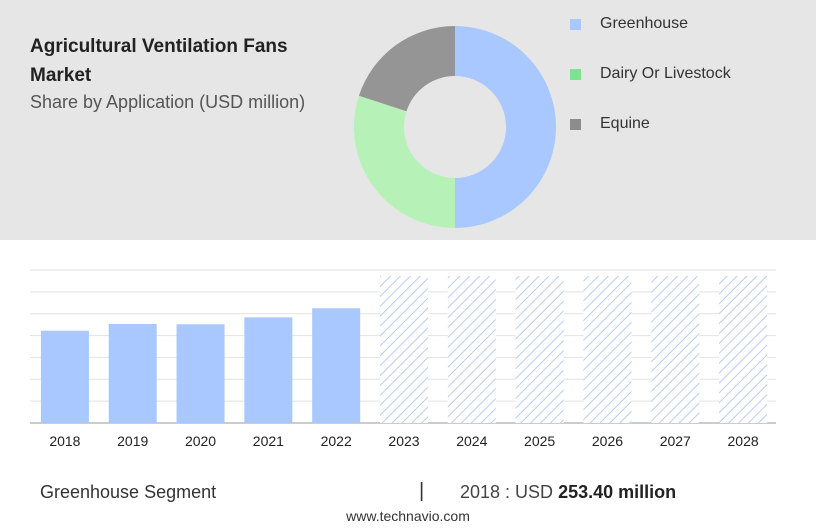 Image resolution: width=816 pixels, height=528 pixels. I want to click on segment-label: Greenhouse Segment, so click(128, 492).